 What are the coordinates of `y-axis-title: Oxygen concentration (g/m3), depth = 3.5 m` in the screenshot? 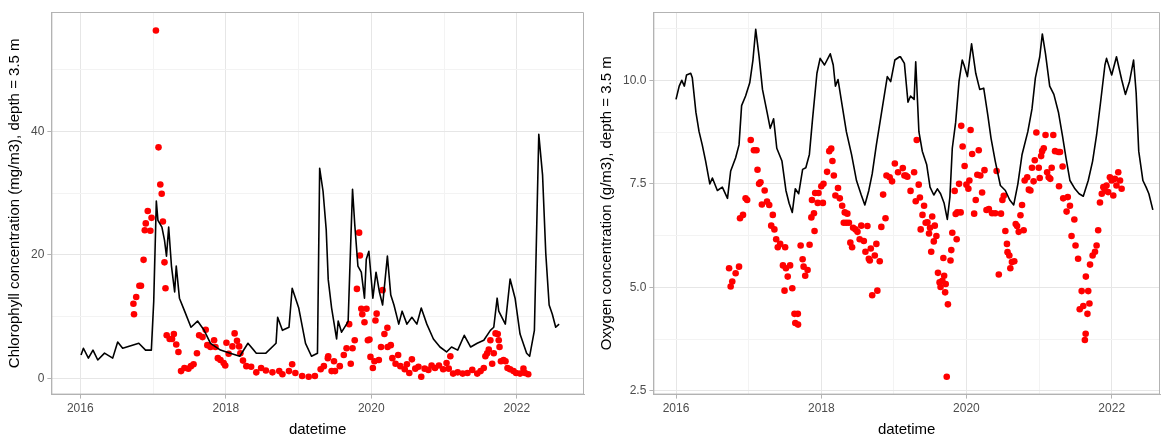 It's located at (606, 203).